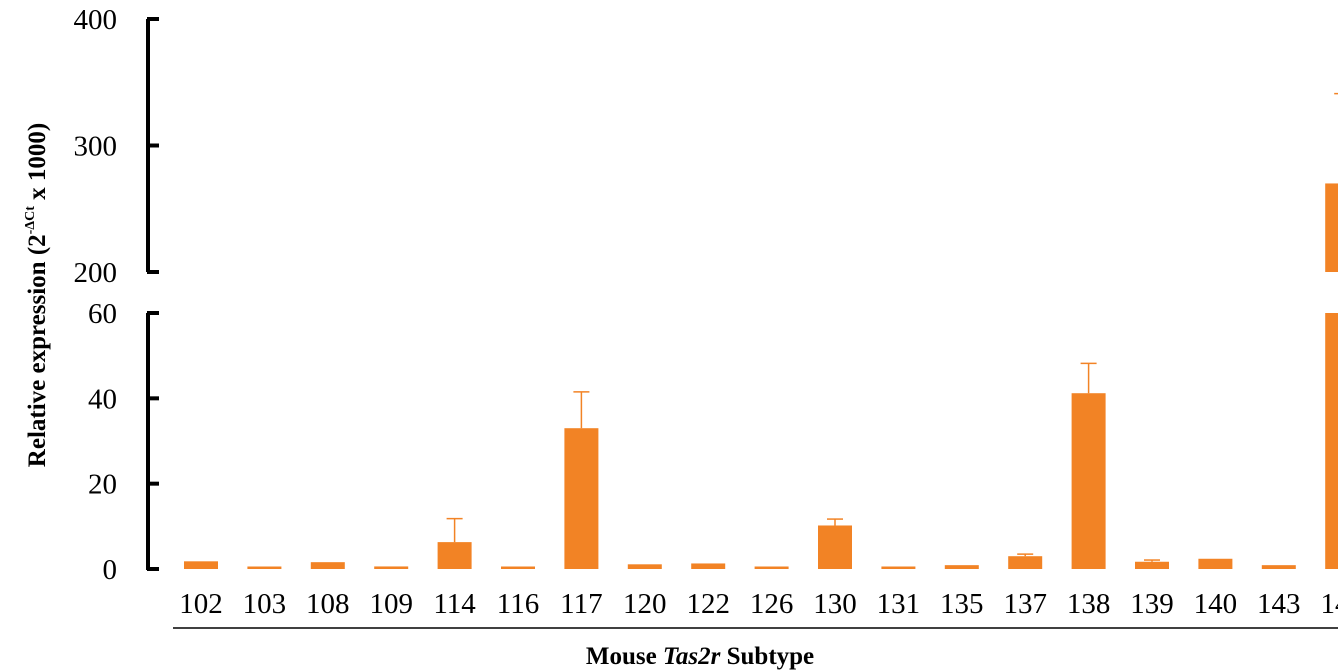 The width and height of the screenshot is (1338, 671). I want to click on category-label-120: 120, so click(645, 604).